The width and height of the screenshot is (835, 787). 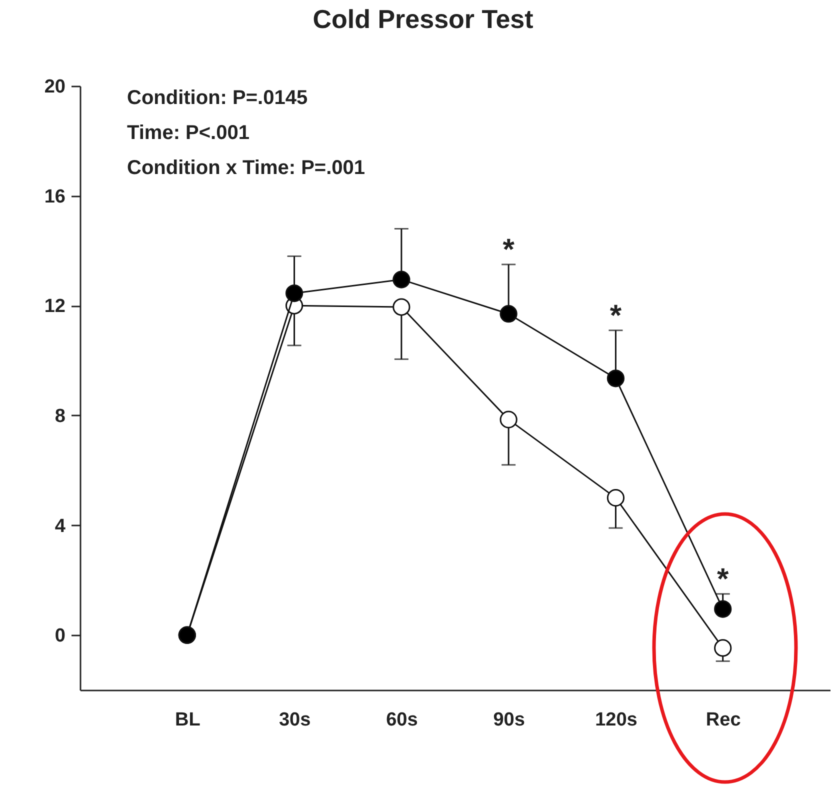 I want to click on x-tick-label: 120s, so click(x=616, y=720).